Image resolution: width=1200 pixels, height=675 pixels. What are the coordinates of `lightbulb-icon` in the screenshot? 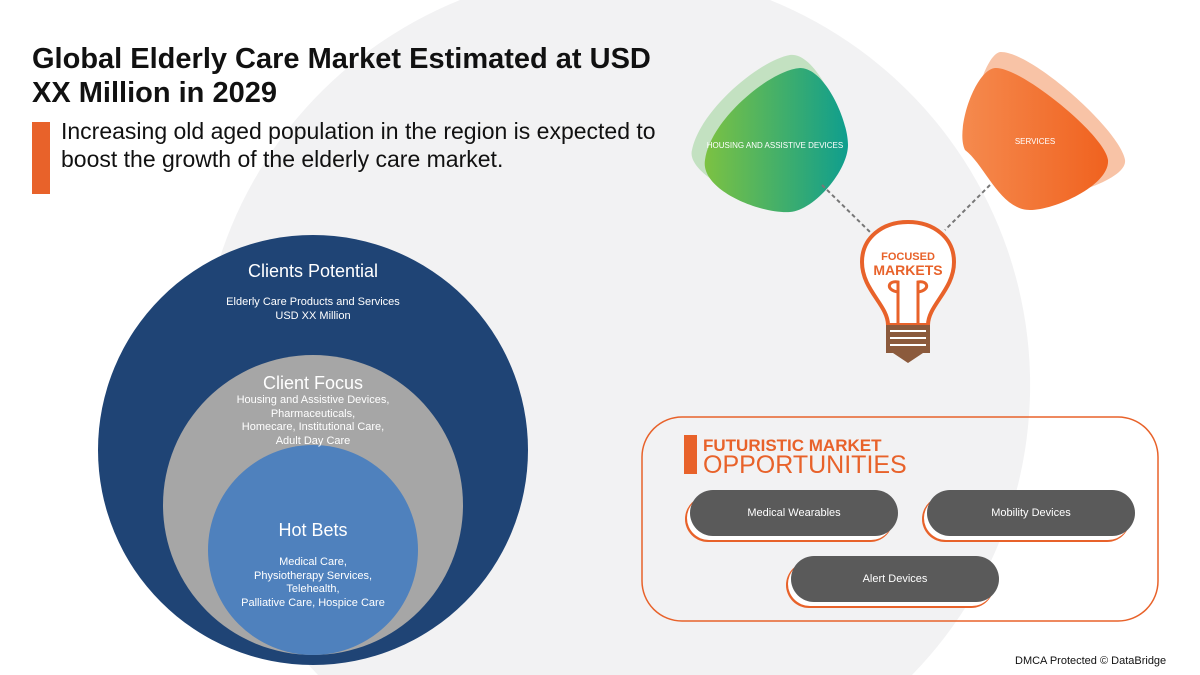 It's located at (908, 291).